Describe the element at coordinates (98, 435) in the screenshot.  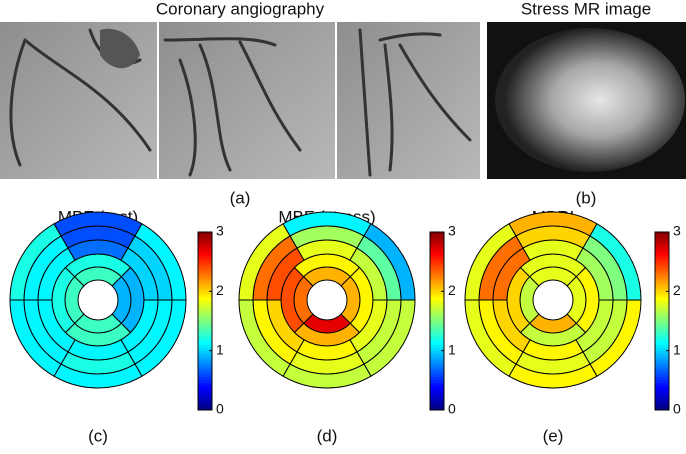
I see `caption: (c)` at that location.